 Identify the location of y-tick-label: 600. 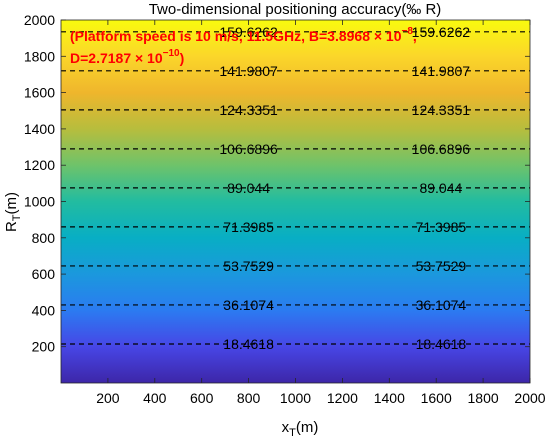
(44, 274).